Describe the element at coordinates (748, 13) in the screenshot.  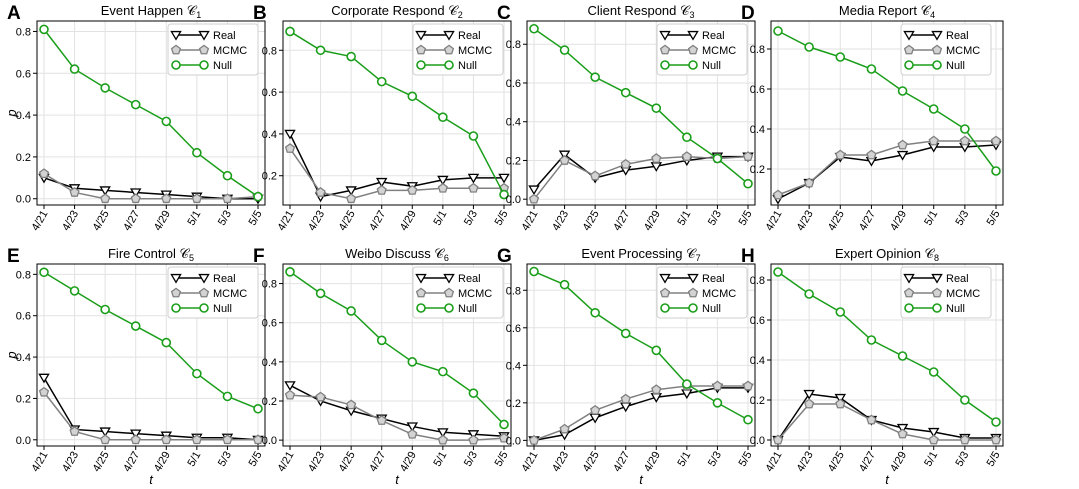
I see `panel-letter: D` at that location.